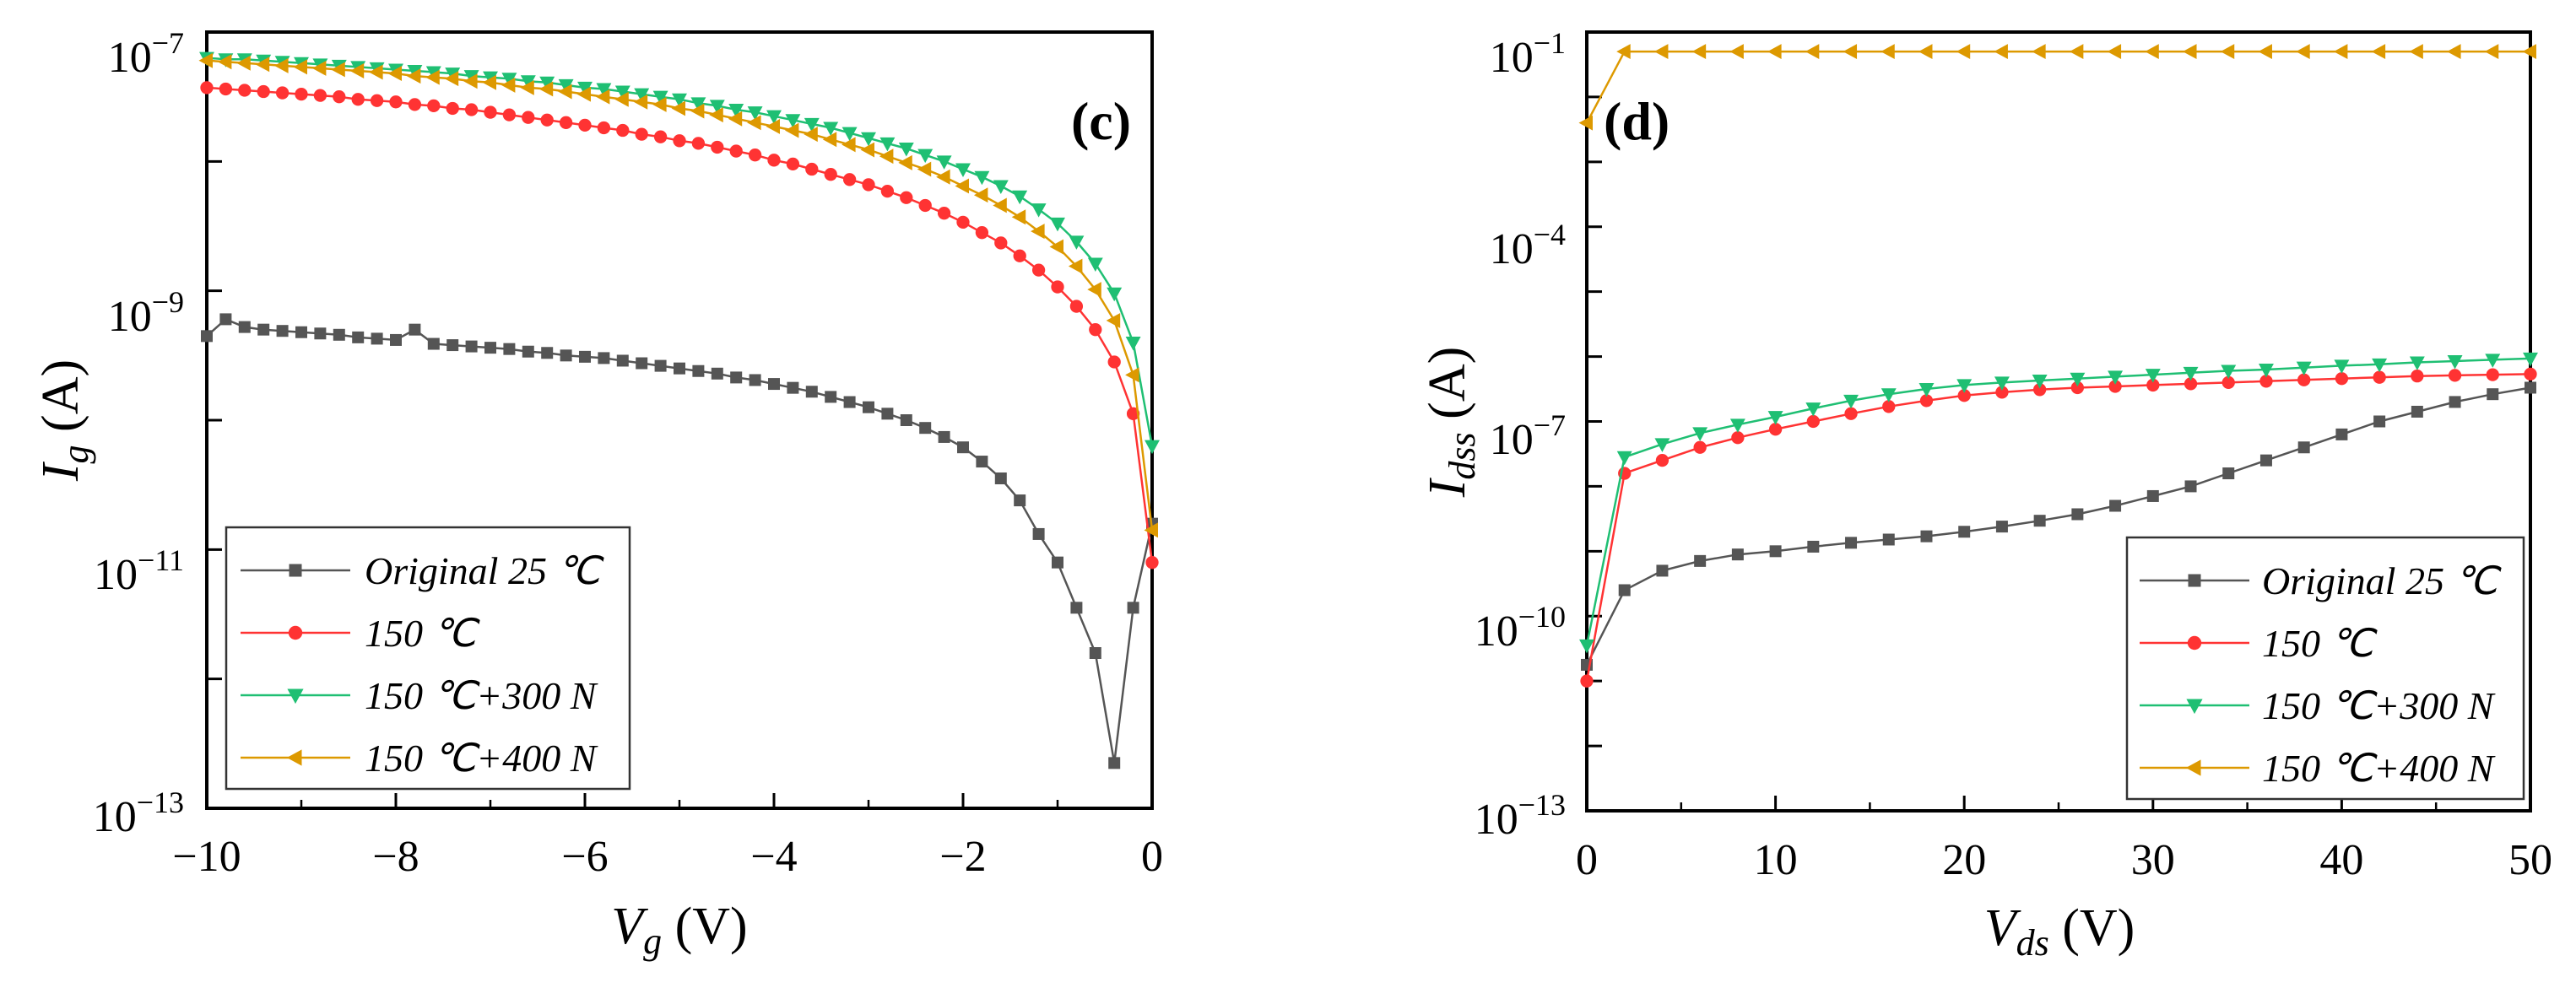 The width and height of the screenshot is (2576, 988). Describe the element at coordinates (680, 252) in the screenshot. I see `panel-c-series-line` at that location.